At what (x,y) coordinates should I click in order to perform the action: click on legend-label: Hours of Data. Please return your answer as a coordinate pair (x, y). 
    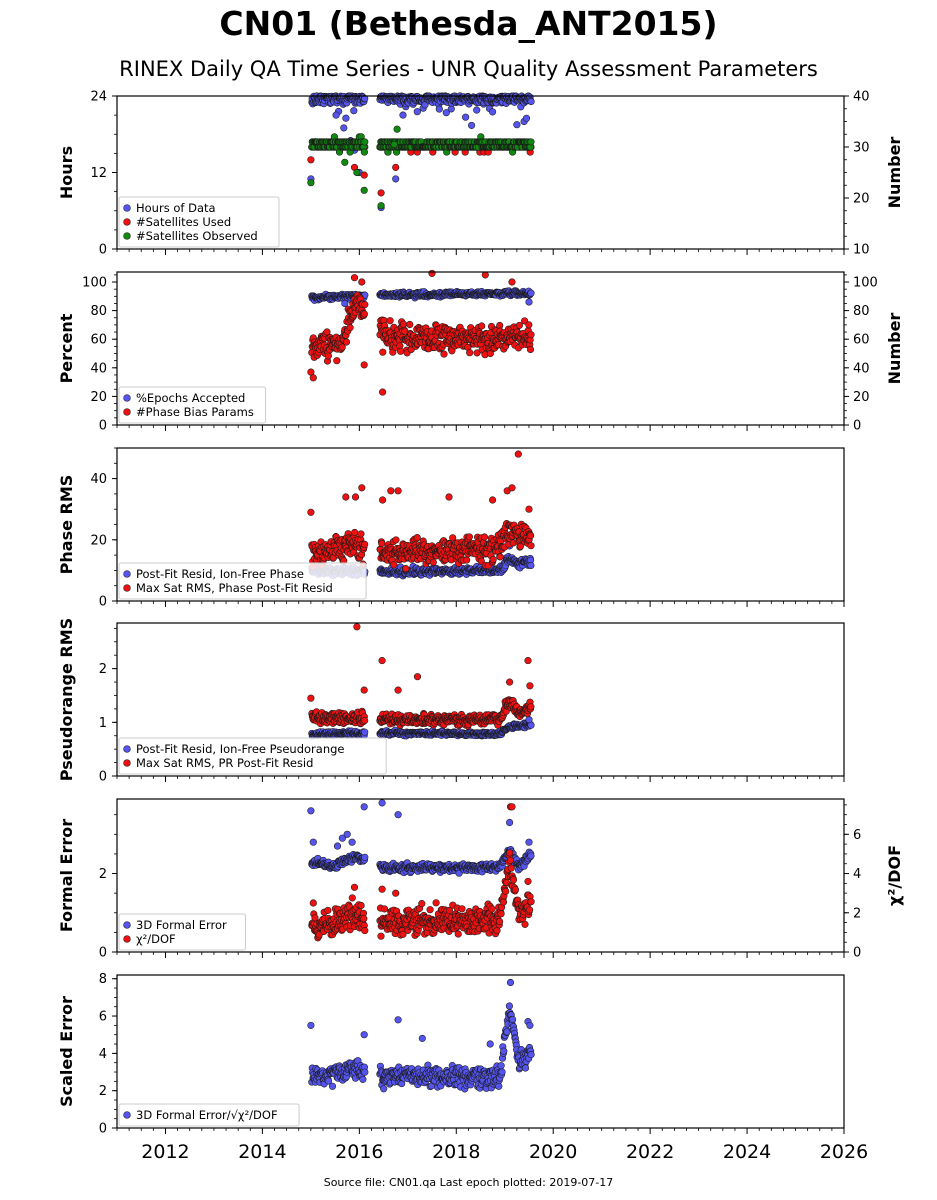
    Looking at the image, I should click on (176, 208).